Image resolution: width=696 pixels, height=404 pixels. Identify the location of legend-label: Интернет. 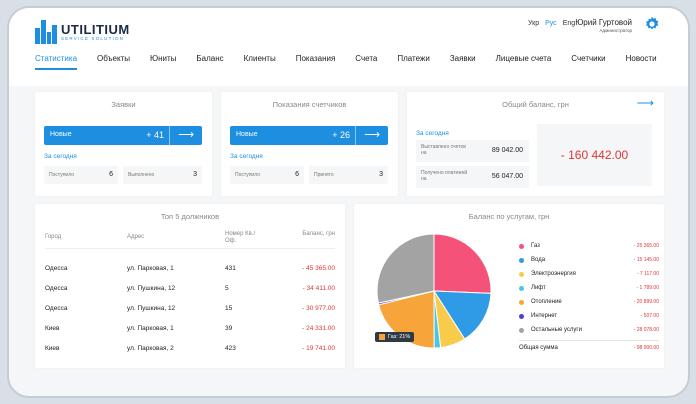
(544, 316).